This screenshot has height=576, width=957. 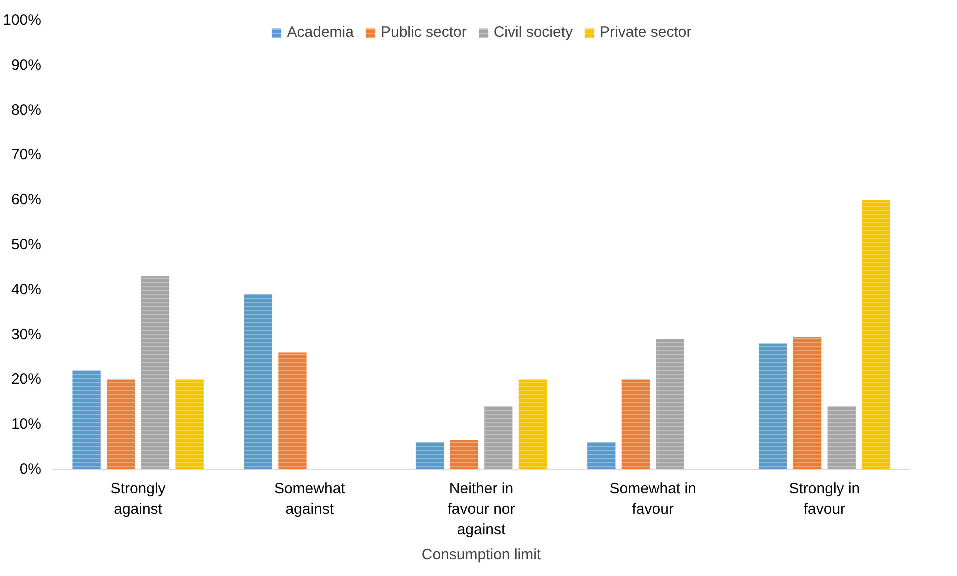 What do you see at coordinates (22, 20) in the screenshot?
I see `y-tick-label: 100%` at bounding box center [22, 20].